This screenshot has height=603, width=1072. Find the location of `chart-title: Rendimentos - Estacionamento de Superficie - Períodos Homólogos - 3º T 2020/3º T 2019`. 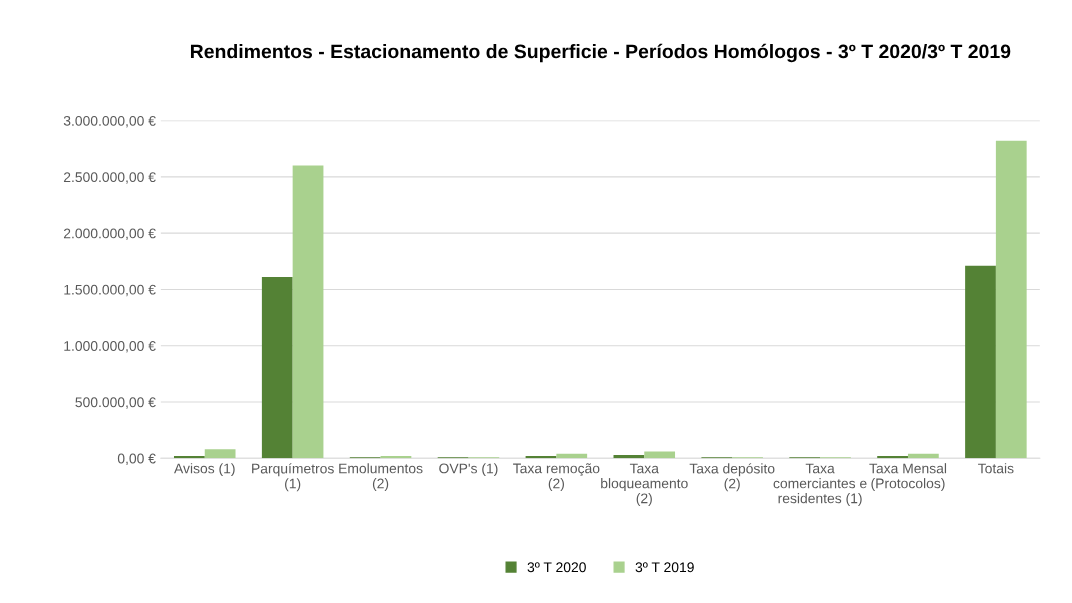

chart-title: Rendimentos - Estacionamento de Superficie - Períodos Homólogos - 3º T 2020/3º T 2019 is located at coordinates (600, 53).